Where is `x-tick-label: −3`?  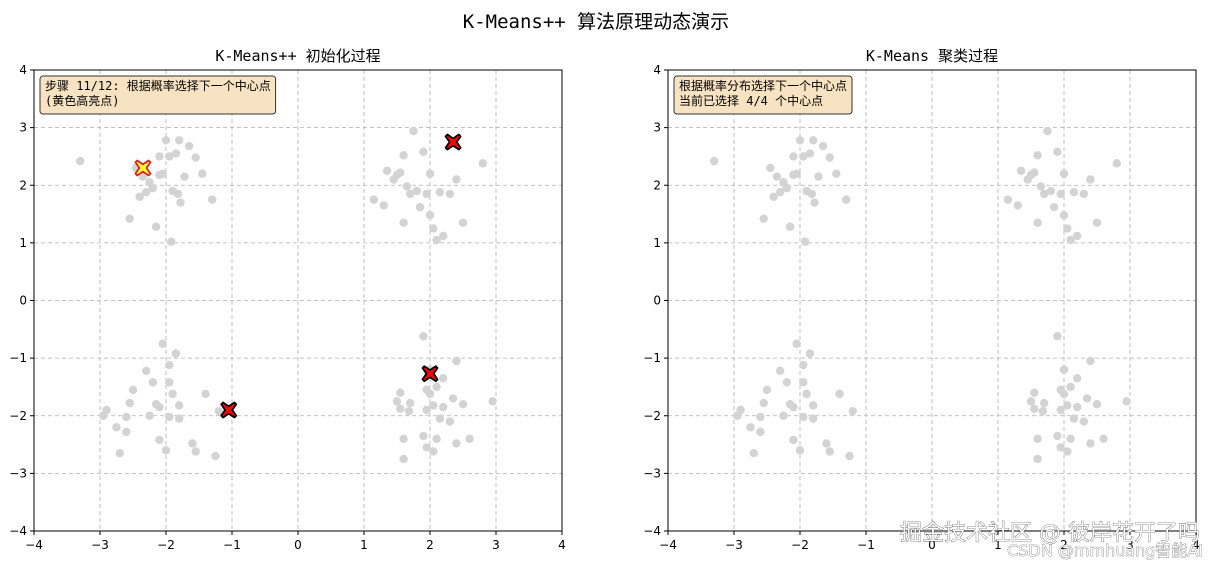
x-tick-label: −3 is located at coordinates (734, 545).